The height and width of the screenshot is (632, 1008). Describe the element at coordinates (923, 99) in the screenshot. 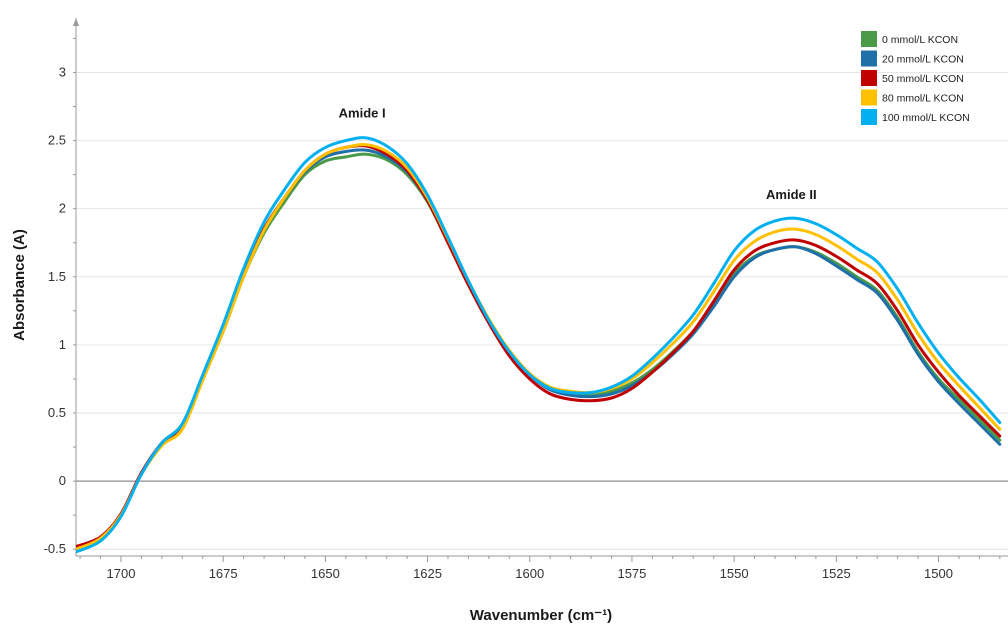

I see `legend-label-80-mmol-l-kcon: 80 mmol/L KCON` at that location.